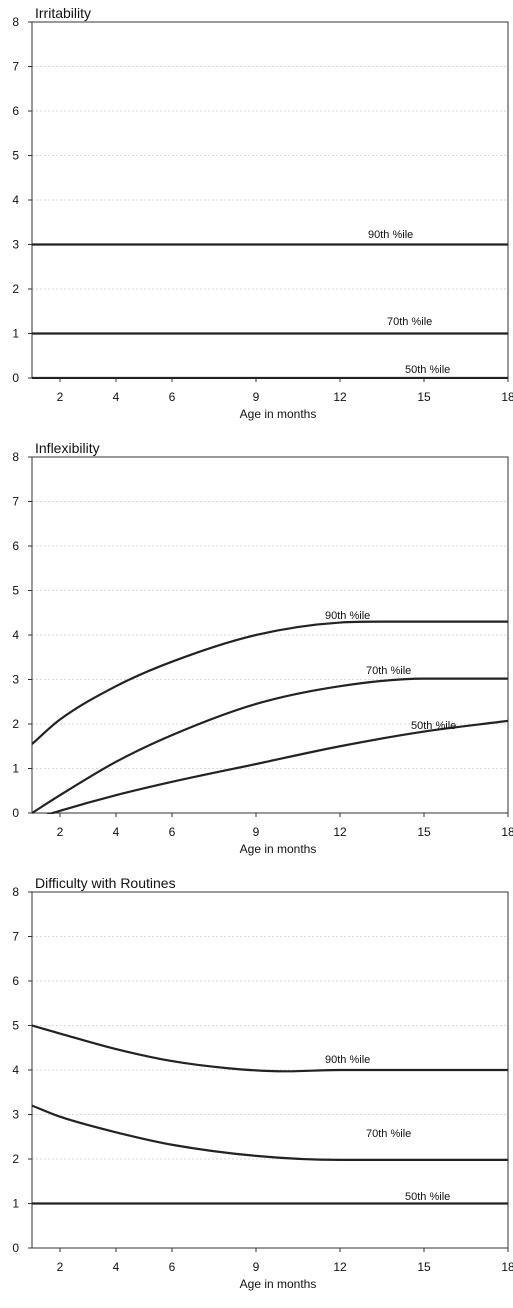 The image size is (513, 1308). I want to click on chart-title: Irritability, so click(63, 13).